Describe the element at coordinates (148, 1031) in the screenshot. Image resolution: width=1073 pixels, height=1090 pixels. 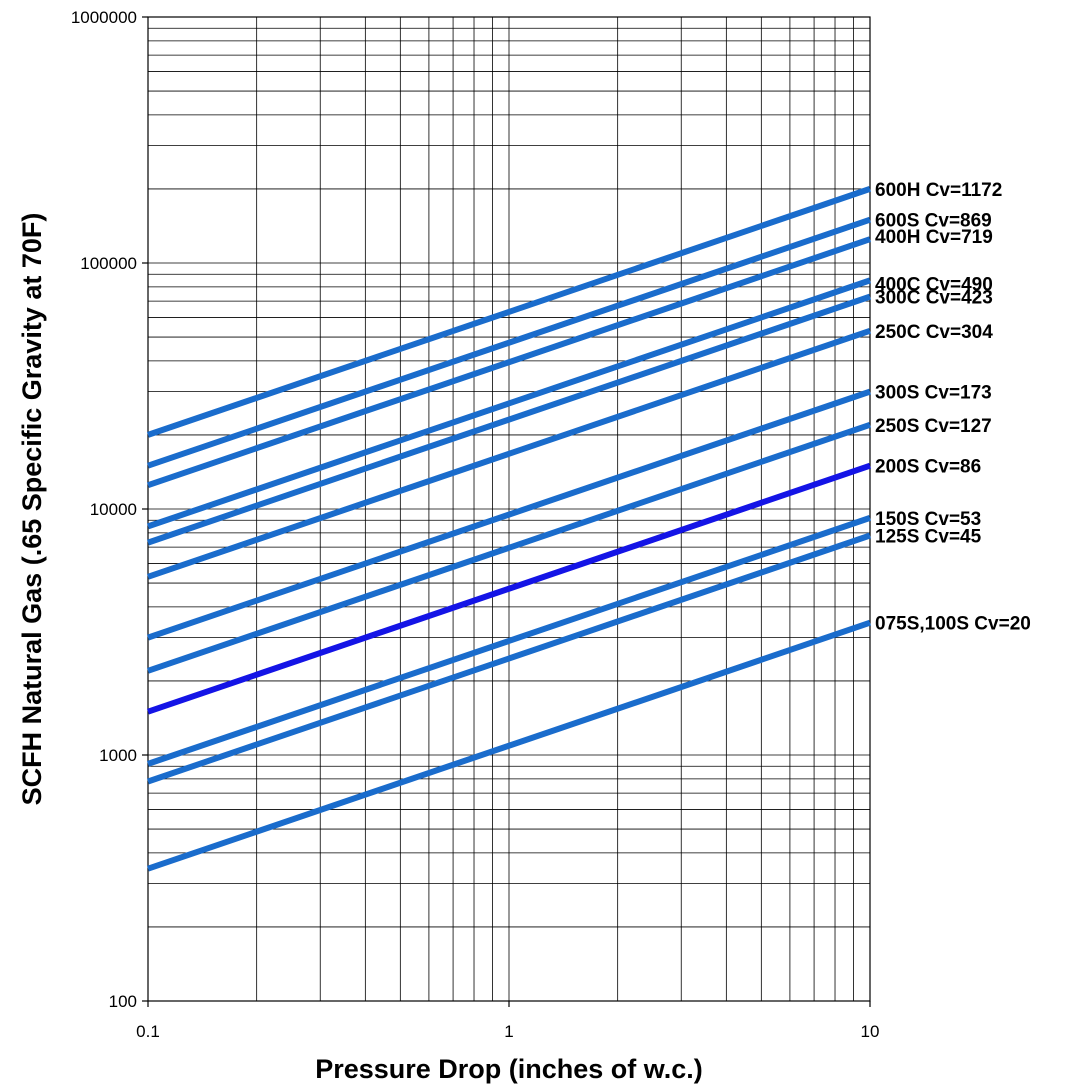
I see `x-tick-label: 0.1` at that location.